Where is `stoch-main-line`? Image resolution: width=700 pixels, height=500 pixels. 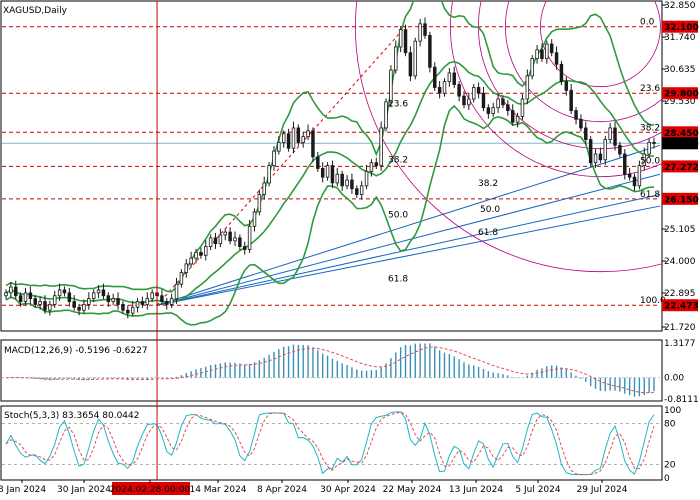
stoch-main-line is located at coordinates (330, 443).